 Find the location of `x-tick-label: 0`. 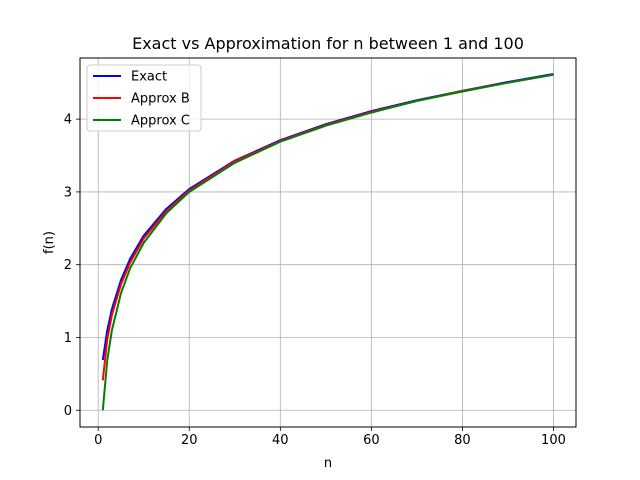

x-tick-label: 0 is located at coordinates (98, 440).